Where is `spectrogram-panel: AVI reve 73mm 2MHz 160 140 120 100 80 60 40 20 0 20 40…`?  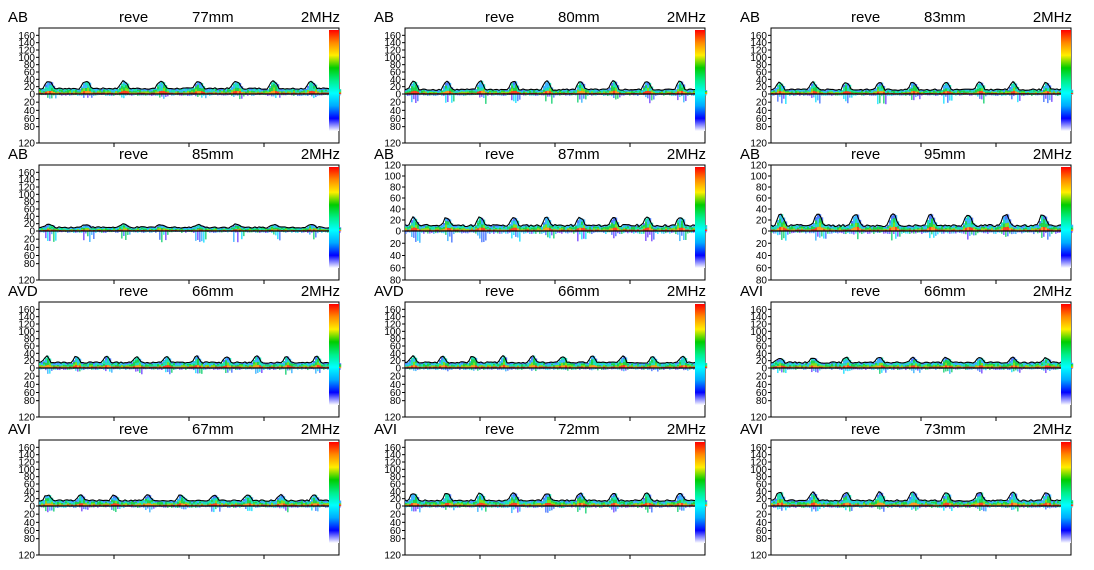
spectrogram-panel: AVI reve 73mm 2MHz 160 140 120 100 80 60 40 20 0 20 40… is located at coordinates (905, 491).